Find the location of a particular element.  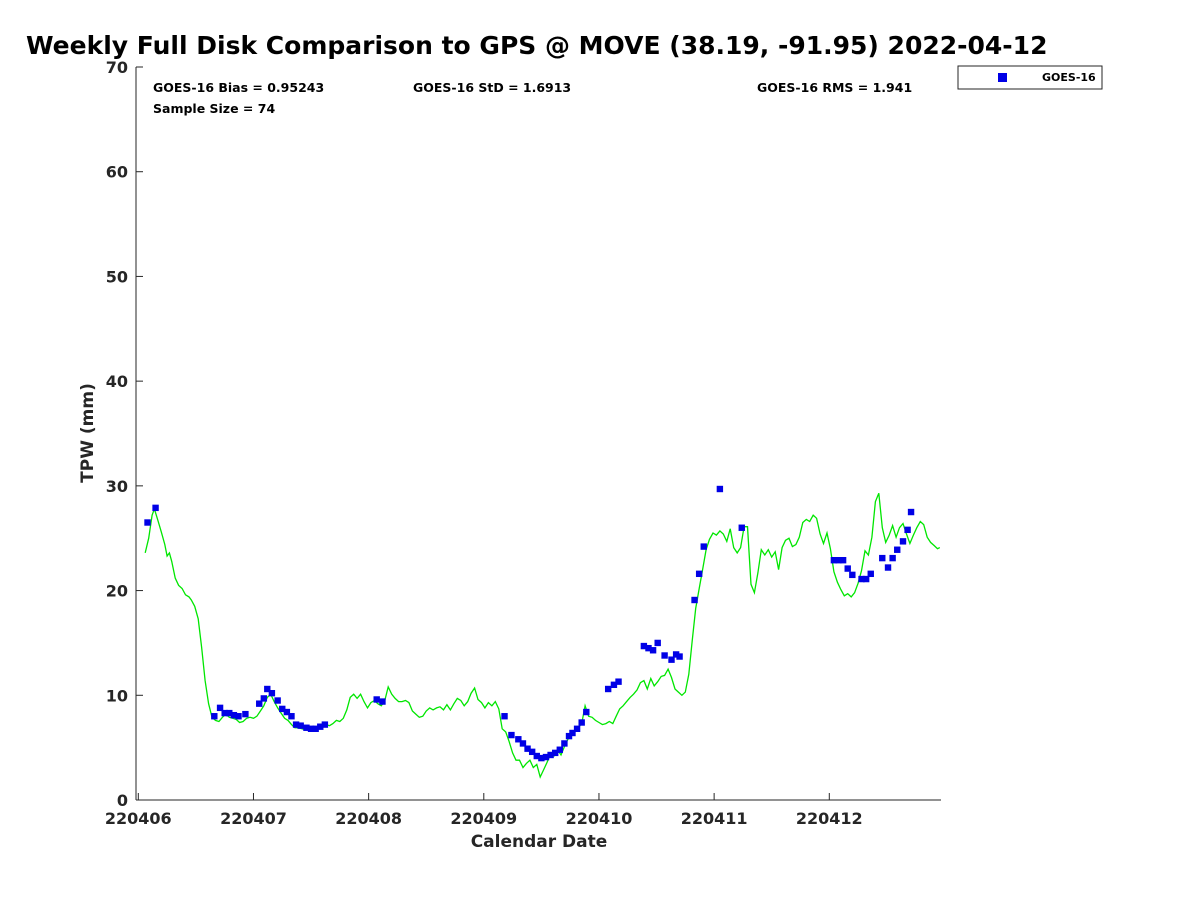

legend-marker-goes16 is located at coordinates (1002, 77).